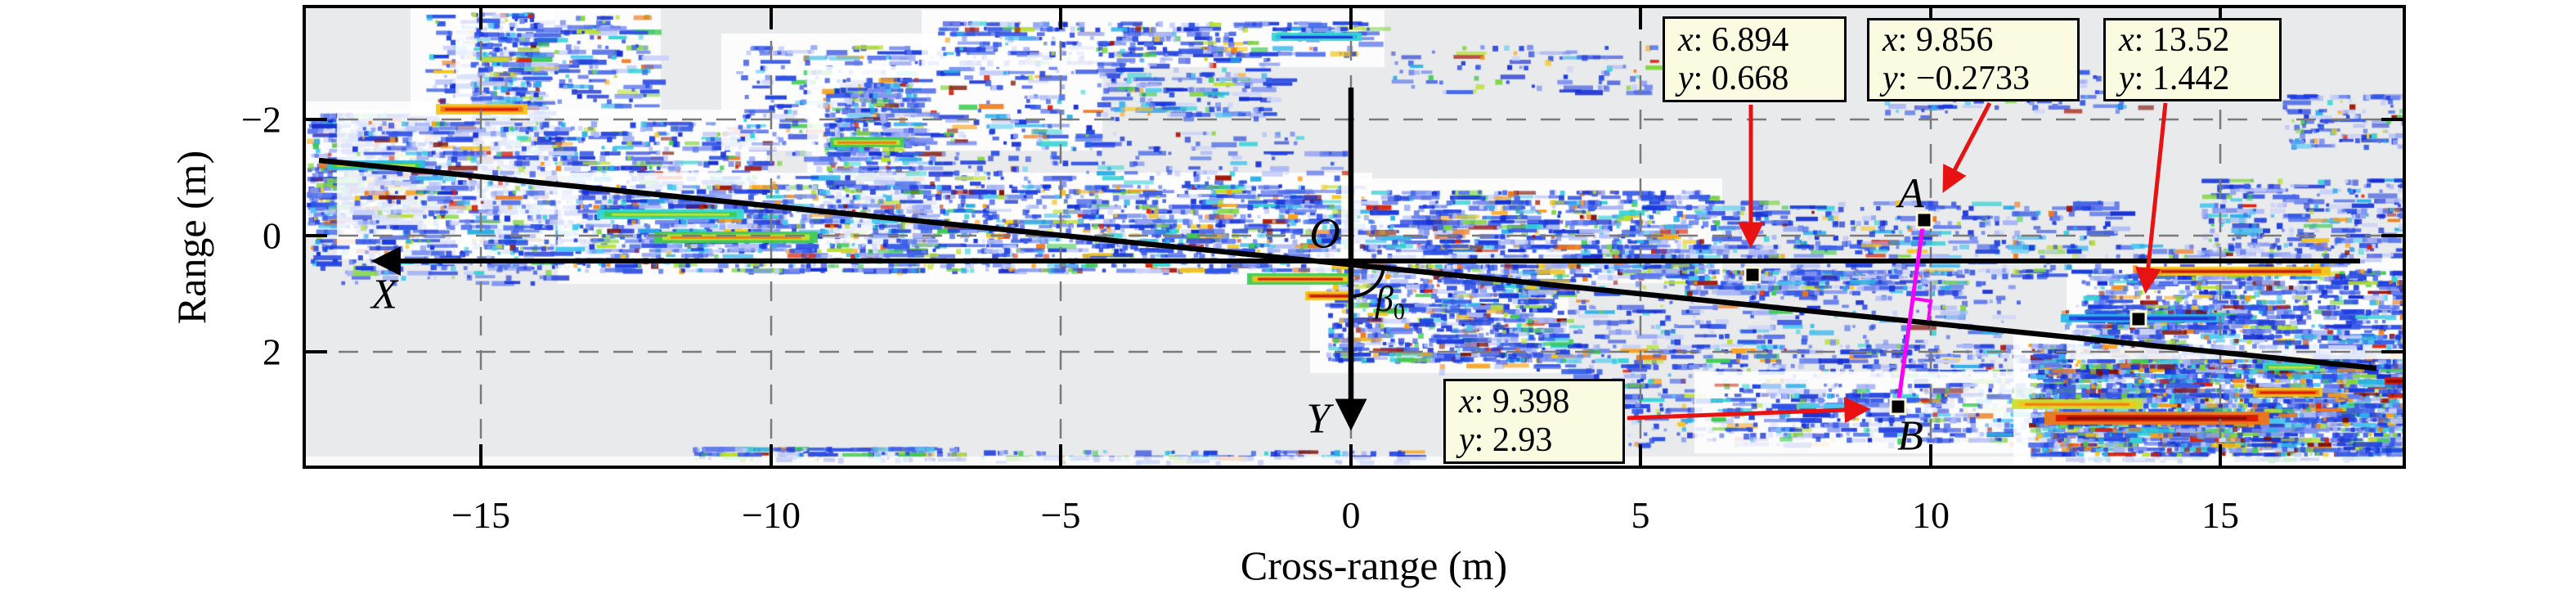  I want to click on x-tick--15: −15, so click(481, 515).